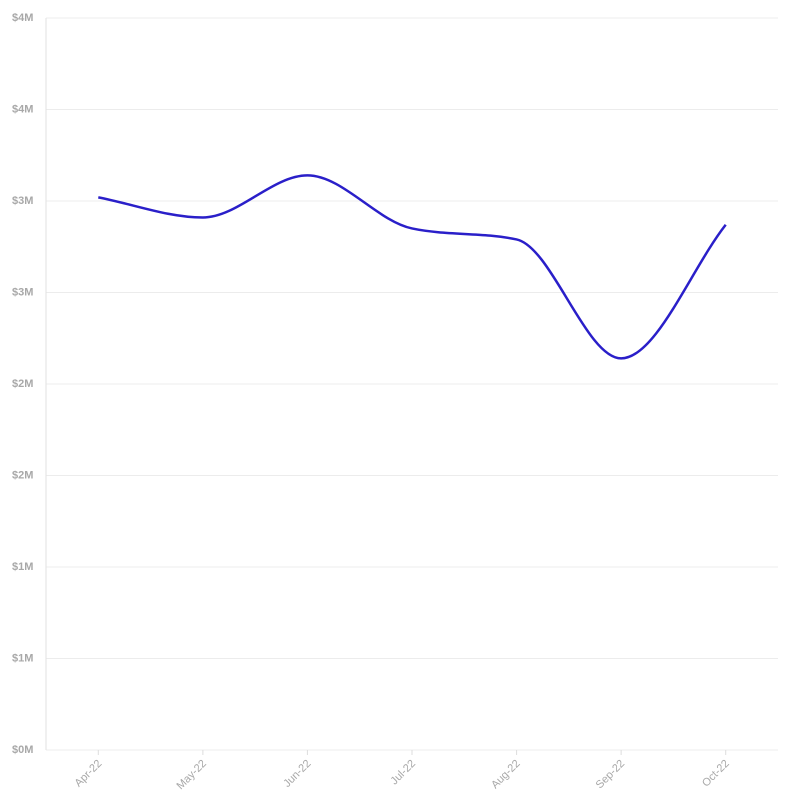 This screenshot has width=796, height=808. Describe the element at coordinates (716, 774) in the screenshot. I see `x-tick-label: Oct-22` at that location.